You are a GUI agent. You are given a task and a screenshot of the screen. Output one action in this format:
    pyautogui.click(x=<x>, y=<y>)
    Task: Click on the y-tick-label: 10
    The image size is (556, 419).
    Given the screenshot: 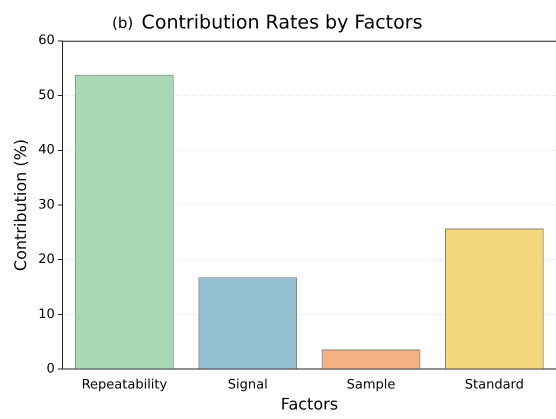 What is the action you would take?
    pyautogui.click(x=46, y=314)
    